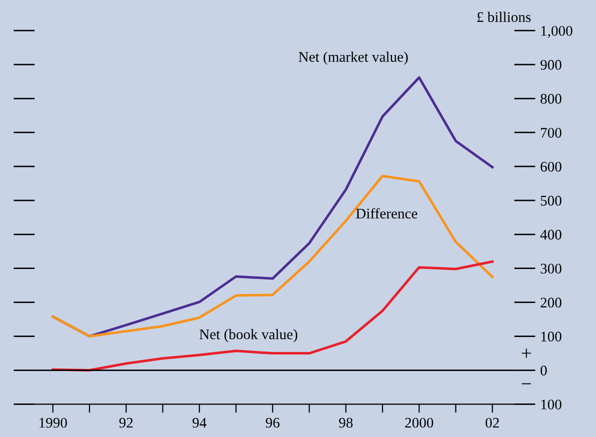  Describe the element at coordinates (551, 269) in the screenshot. I see `y-tick-label: 300` at that location.